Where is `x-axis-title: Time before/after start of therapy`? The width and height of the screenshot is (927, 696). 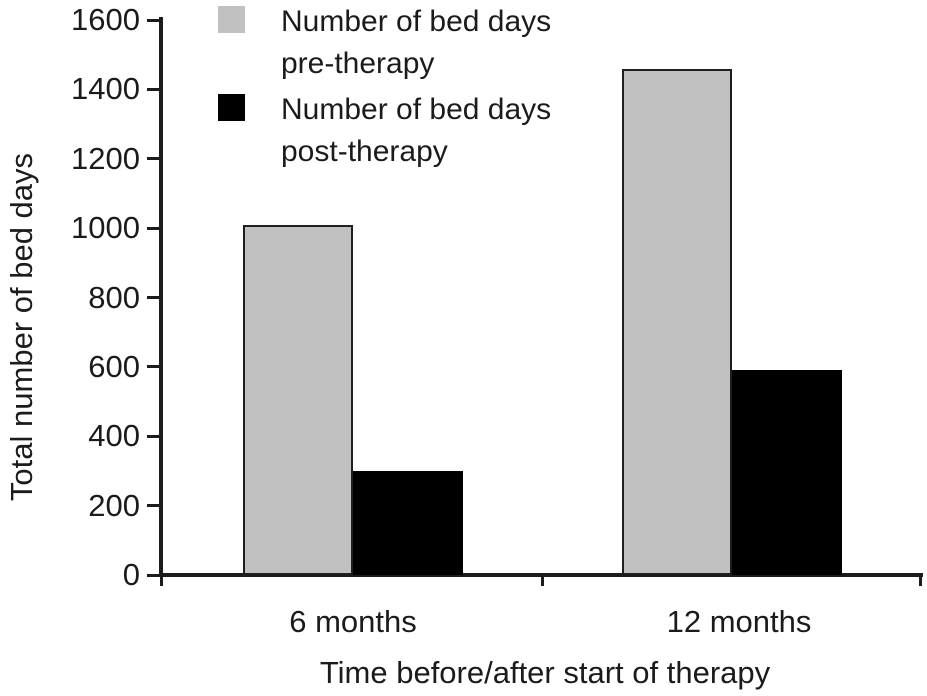
x-axis-title: Time before/after start of therapy is located at coordinates (545, 672).